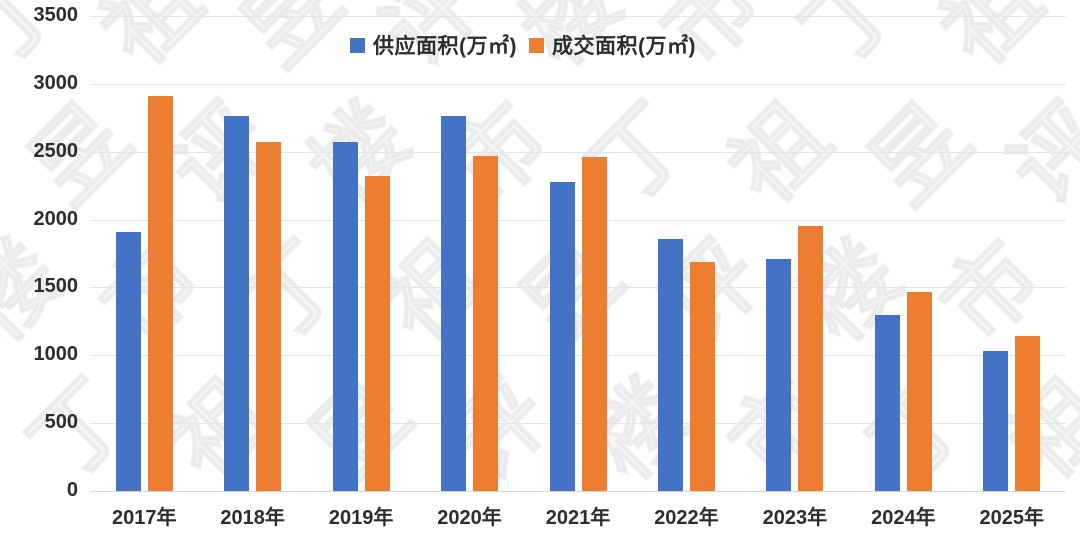  Describe the element at coordinates (523, 45) in the screenshot. I see `chart-legend: 供应面积(万㎡) 成交面积(万㎡)` at that location.